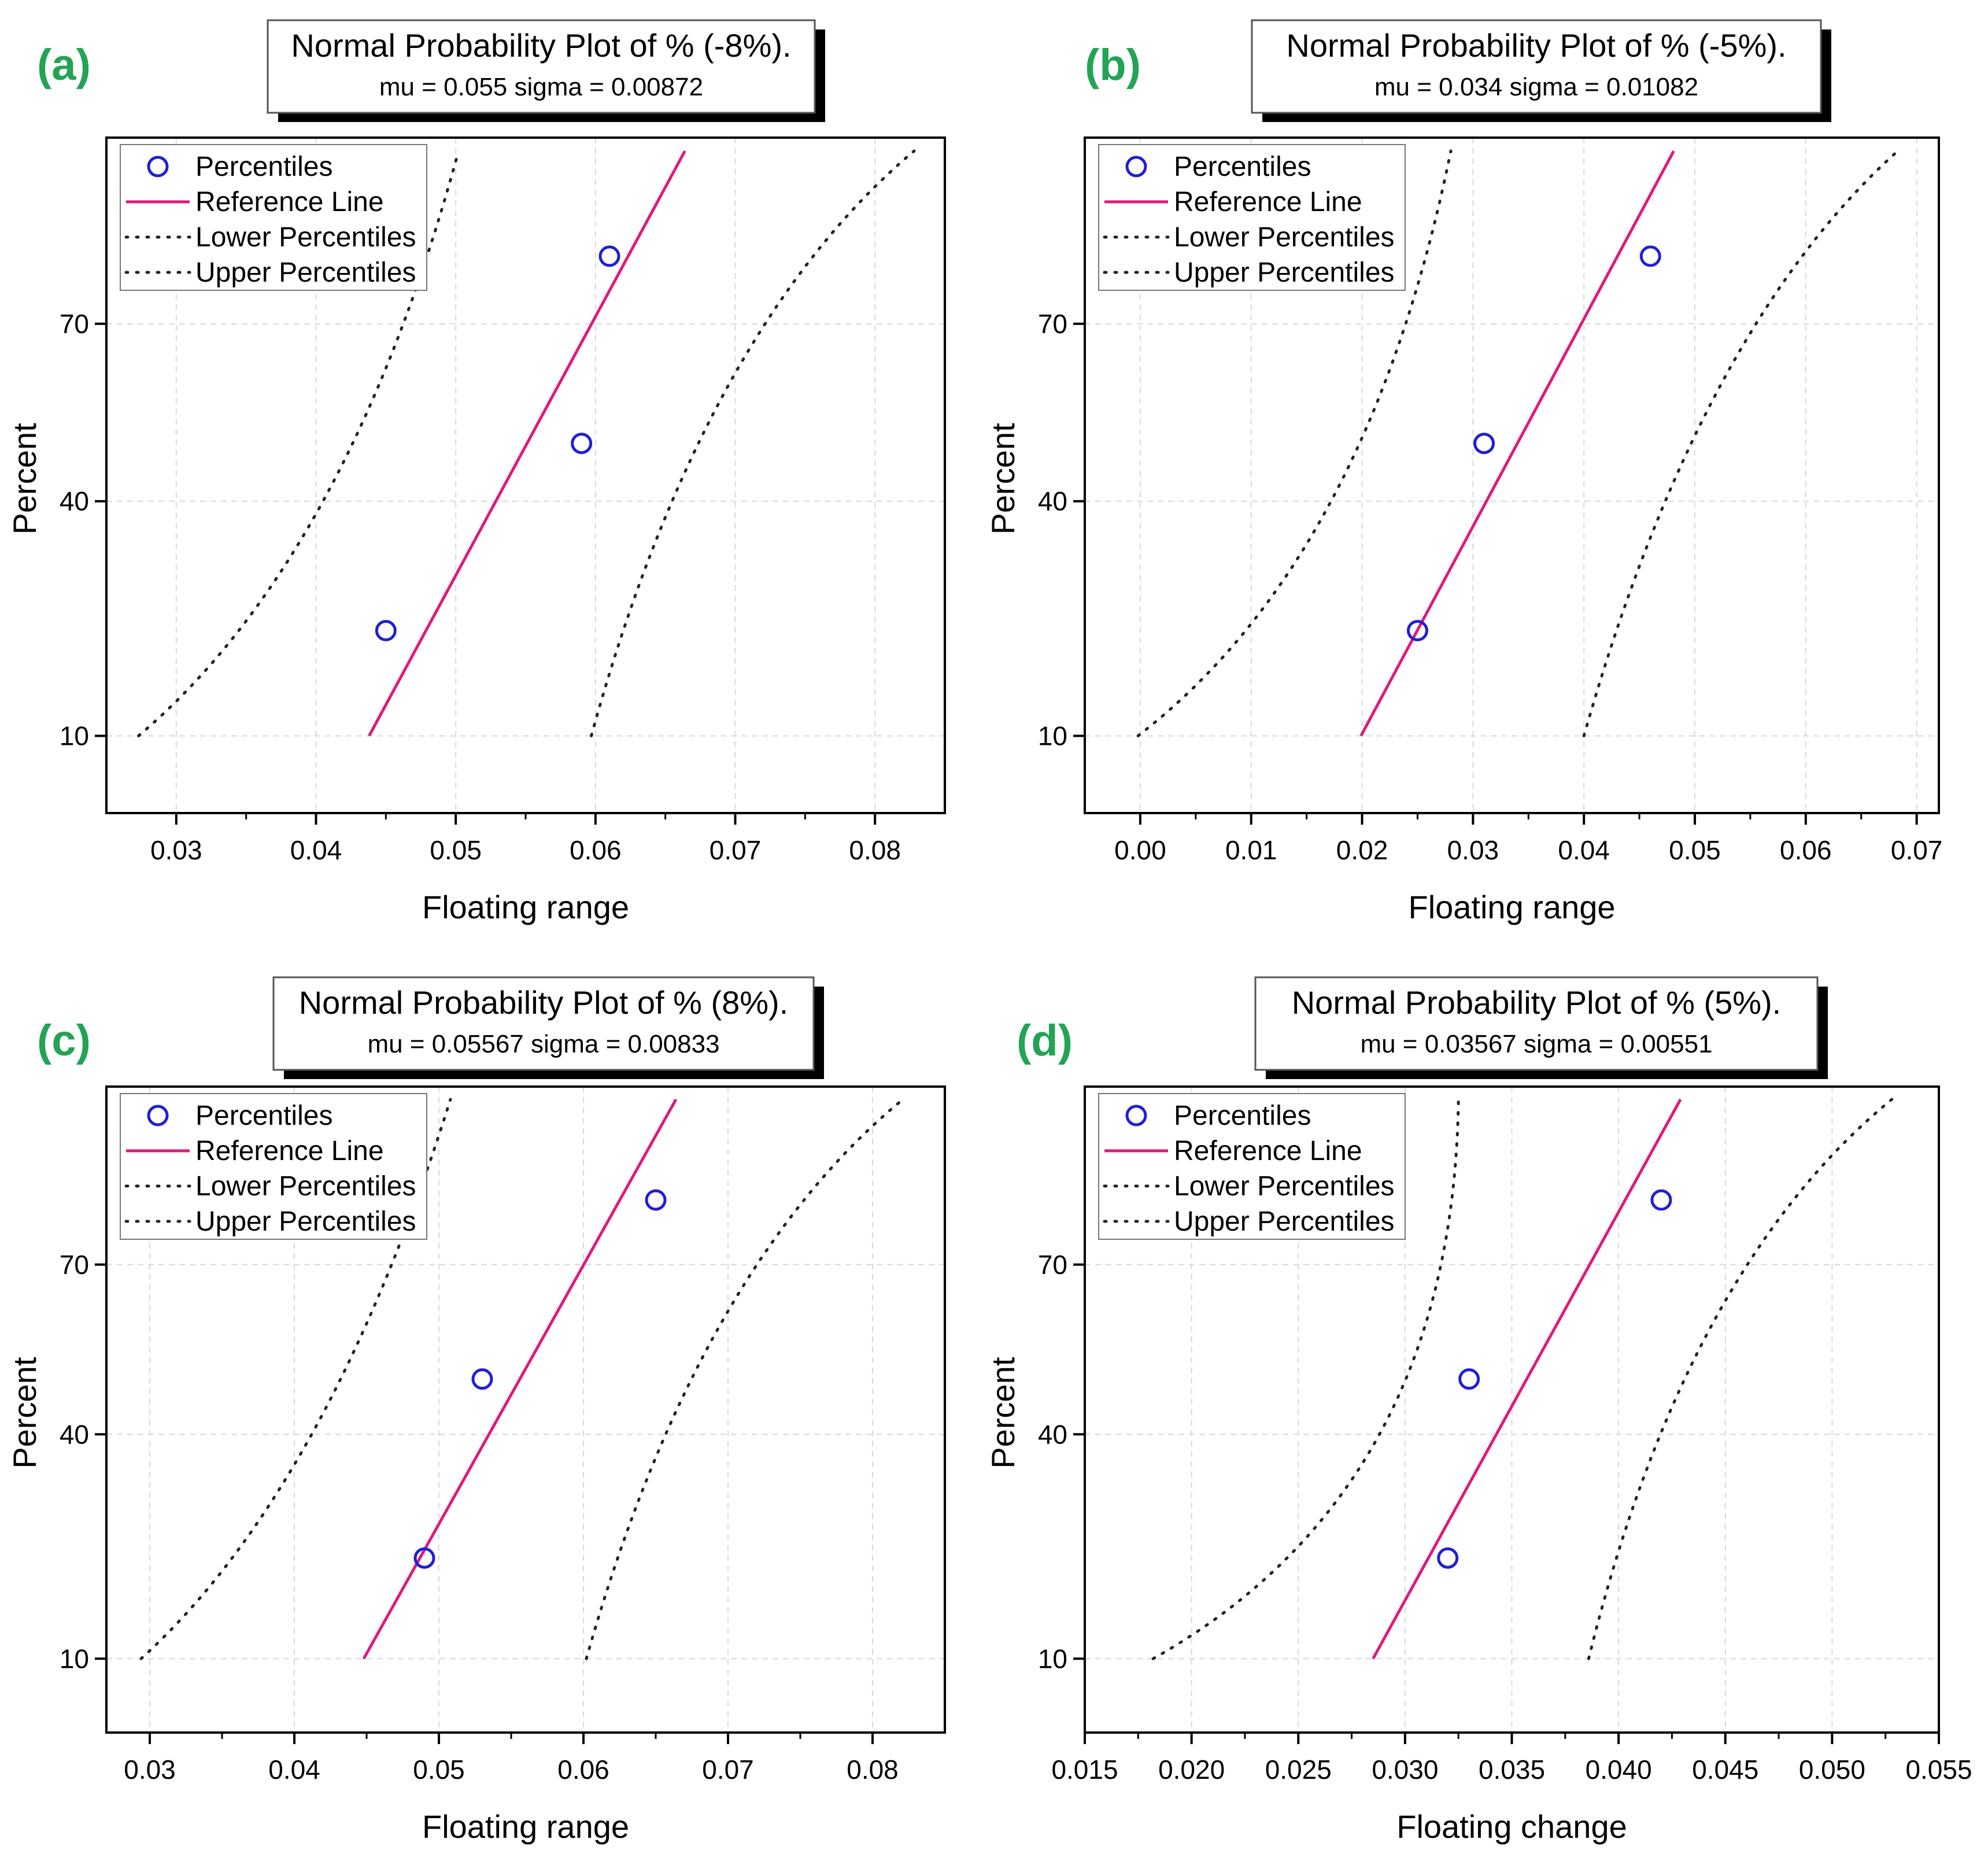 This screenshot has width=1988, height=1854. I want to click on x-tick-label: 0.00, so click(1140, 850).